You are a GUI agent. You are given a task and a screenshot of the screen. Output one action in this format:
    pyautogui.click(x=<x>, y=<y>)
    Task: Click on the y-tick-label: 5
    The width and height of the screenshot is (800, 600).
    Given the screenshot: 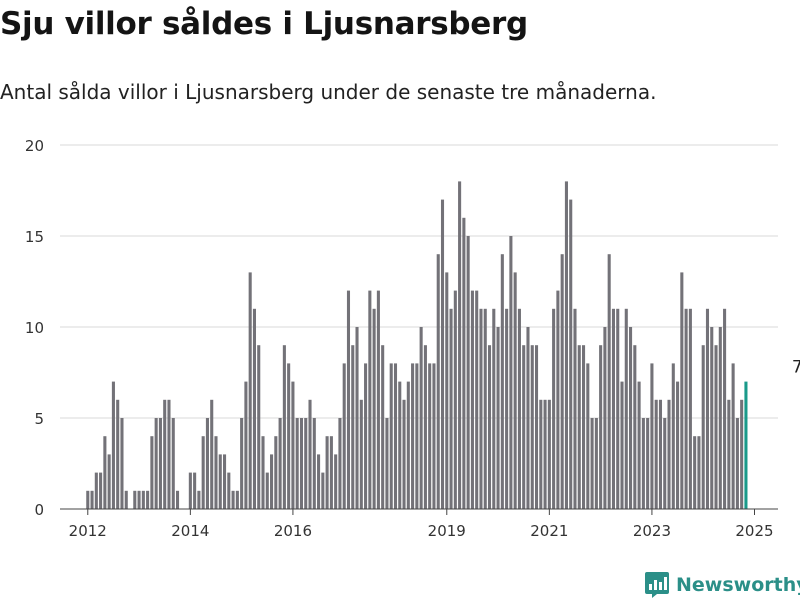 What is the action you would take?
    pyautogui.click(x=39, y=419)
    